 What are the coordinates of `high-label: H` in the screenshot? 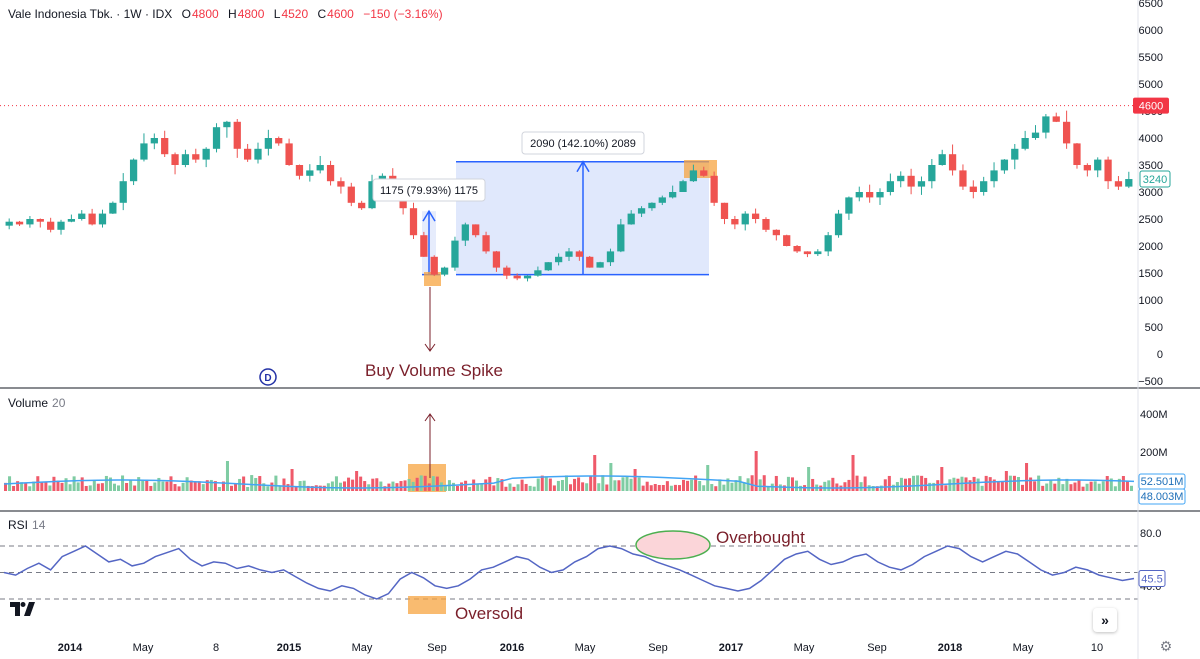 It's located at (232, 14).